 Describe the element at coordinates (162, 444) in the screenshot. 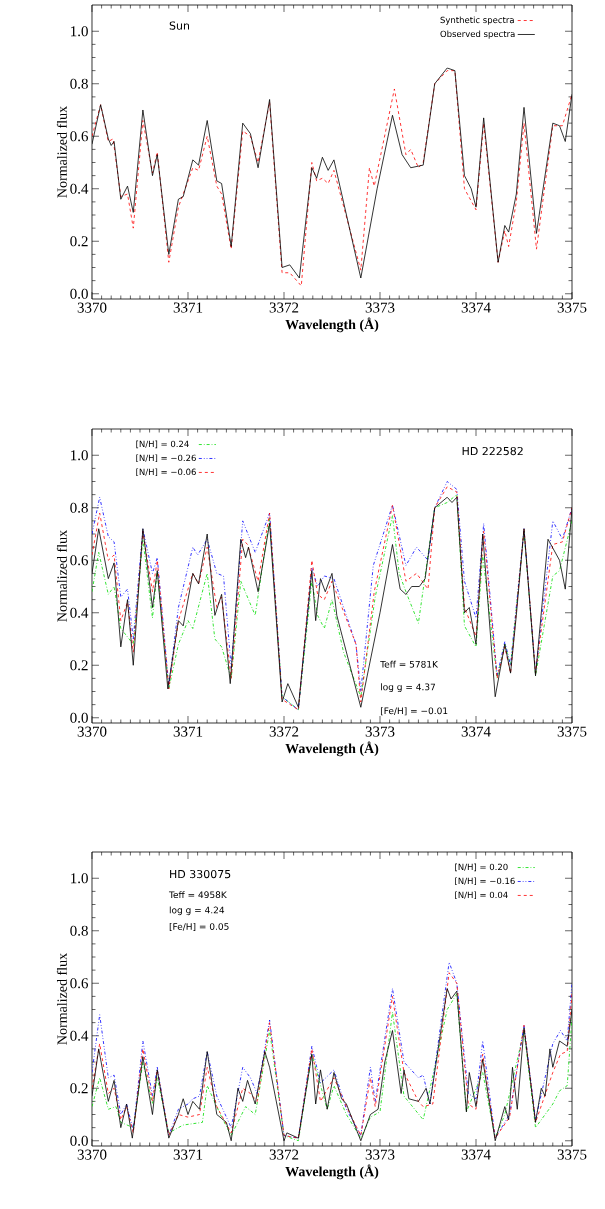

I see `legend-label: [N/H] = 0.24` at that location.